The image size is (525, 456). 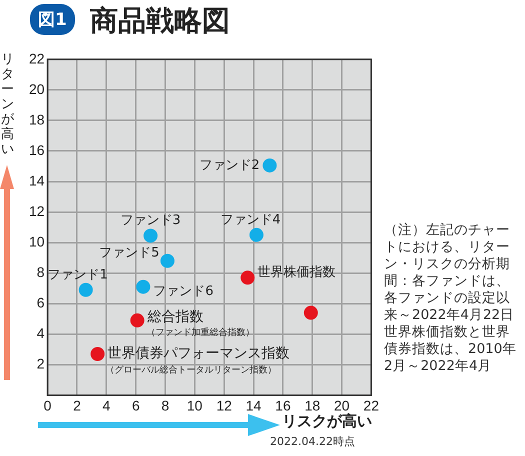 What do you see at coordinates (40, 333) in the screenshot?
I see `y-tick-label: 4` at bounding box center [40, 333].